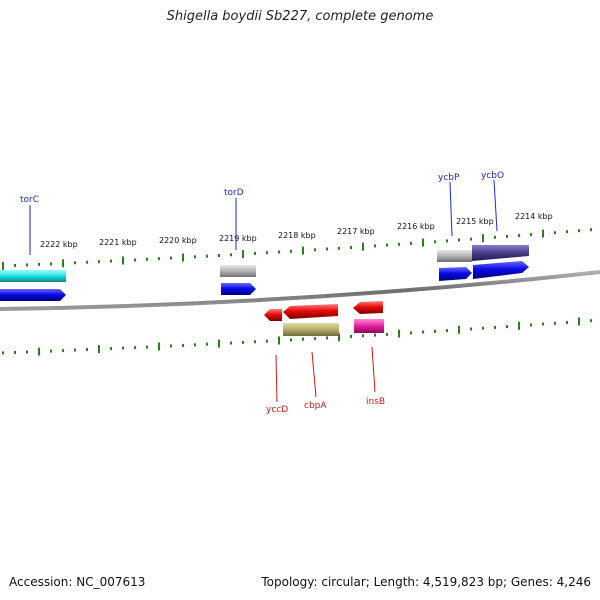  Describe the element at coordinates (238, 289) in the screenshot. I see `cds-arrow-torD` at that location.